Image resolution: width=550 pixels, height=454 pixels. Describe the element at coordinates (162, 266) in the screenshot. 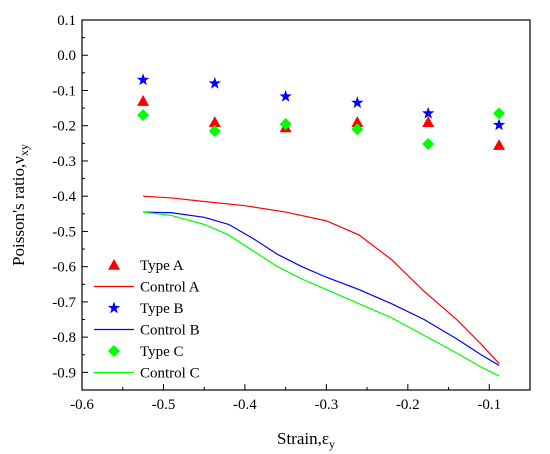

I see `legend-label-type-a: Type A` at that location.